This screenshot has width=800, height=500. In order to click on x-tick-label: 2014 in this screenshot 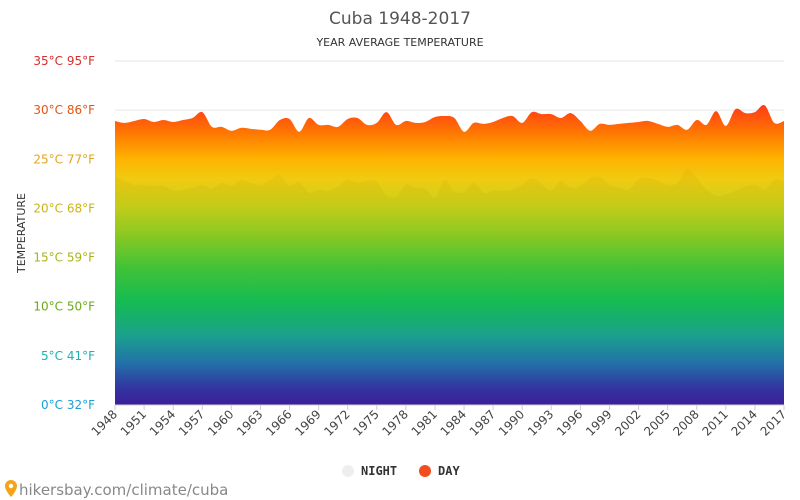, I will do `click(744, 422)`.